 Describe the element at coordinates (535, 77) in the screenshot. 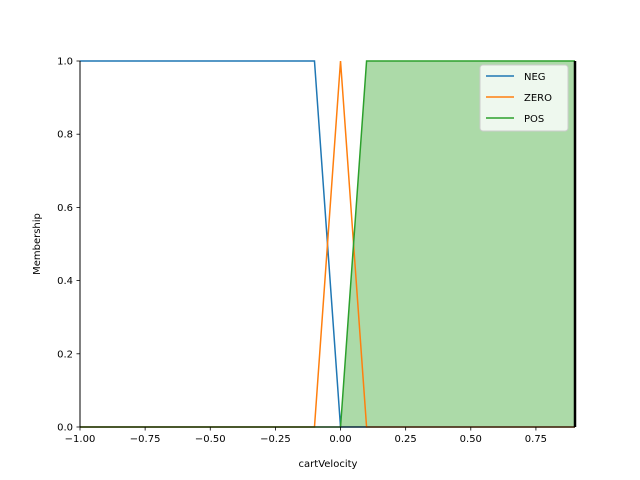

I see `legend-label-neg: NEG` at that location.